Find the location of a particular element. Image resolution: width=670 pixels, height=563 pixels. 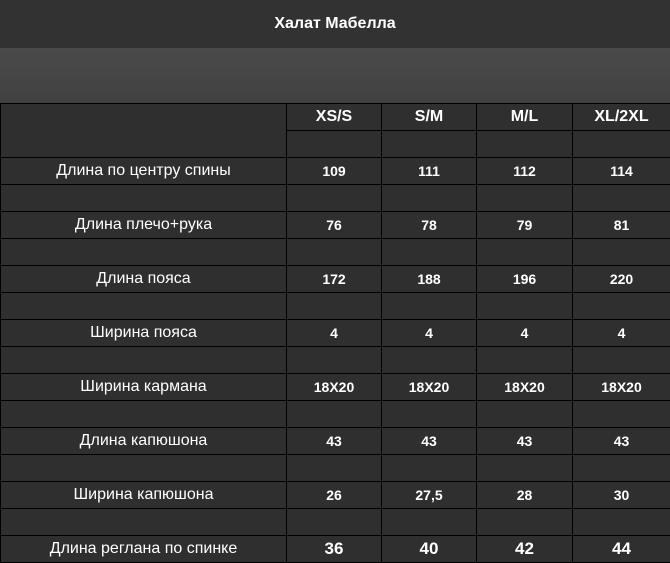

value-cell: 40 is located at coordinates (429, 549).